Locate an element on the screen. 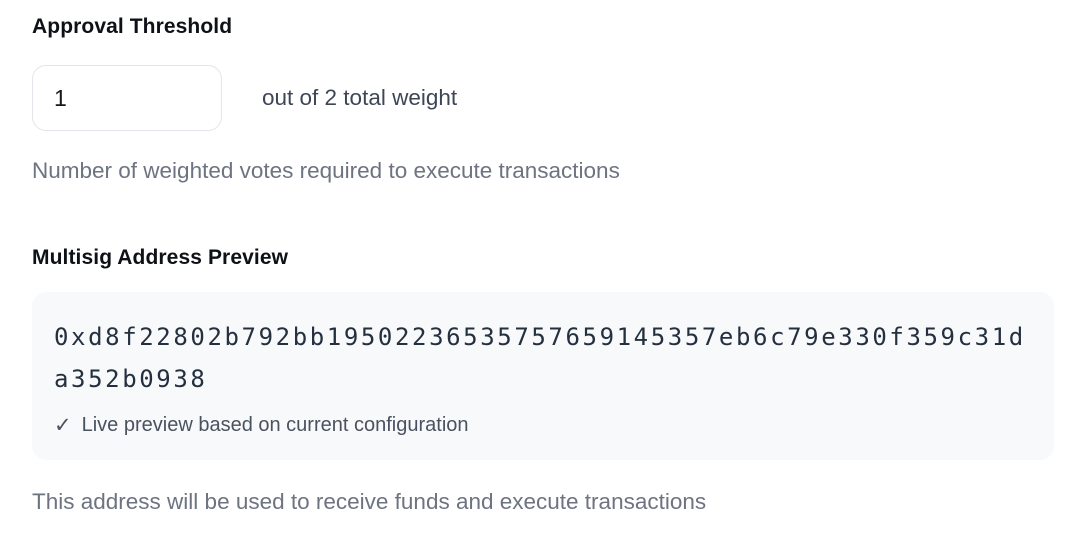  total-weight-text: out of 2 total weight is located at coordinates (360, 97).